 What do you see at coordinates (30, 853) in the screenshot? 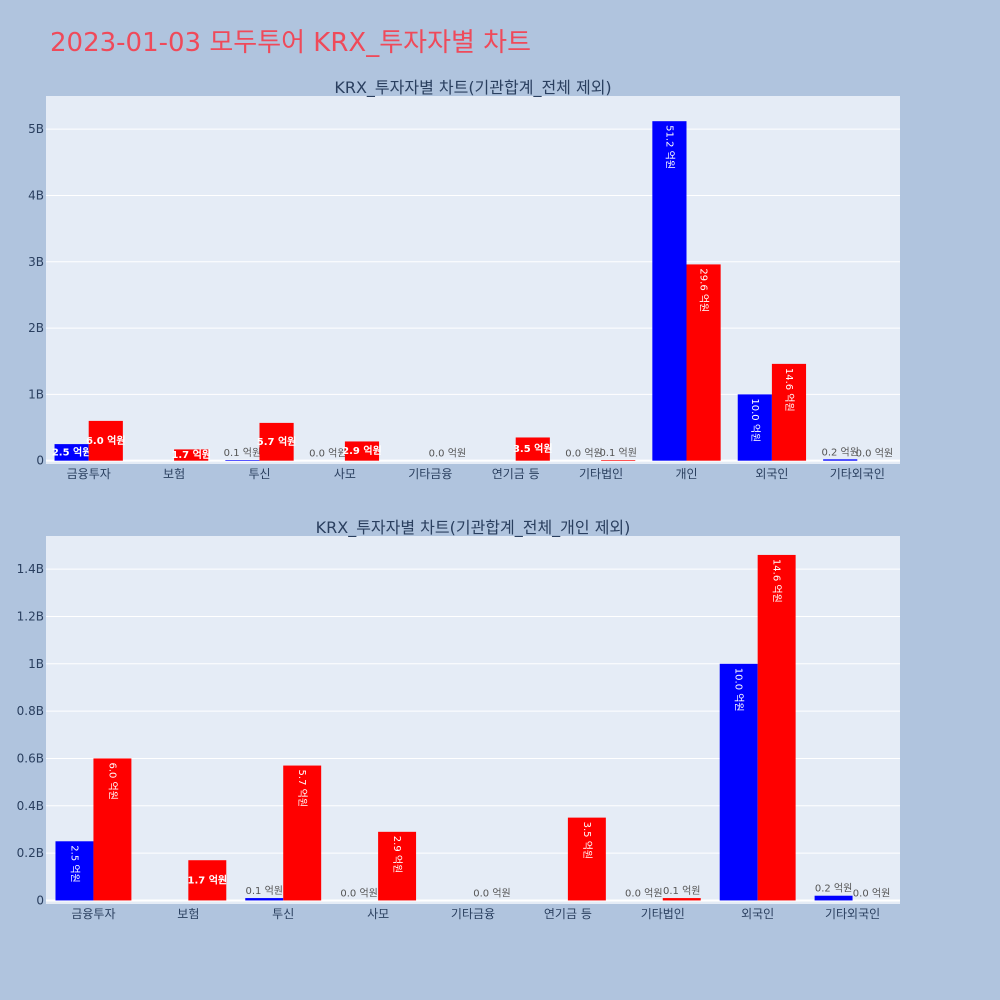
I see `y-tick-label: 0.2B` at bounding box center [30, 853].